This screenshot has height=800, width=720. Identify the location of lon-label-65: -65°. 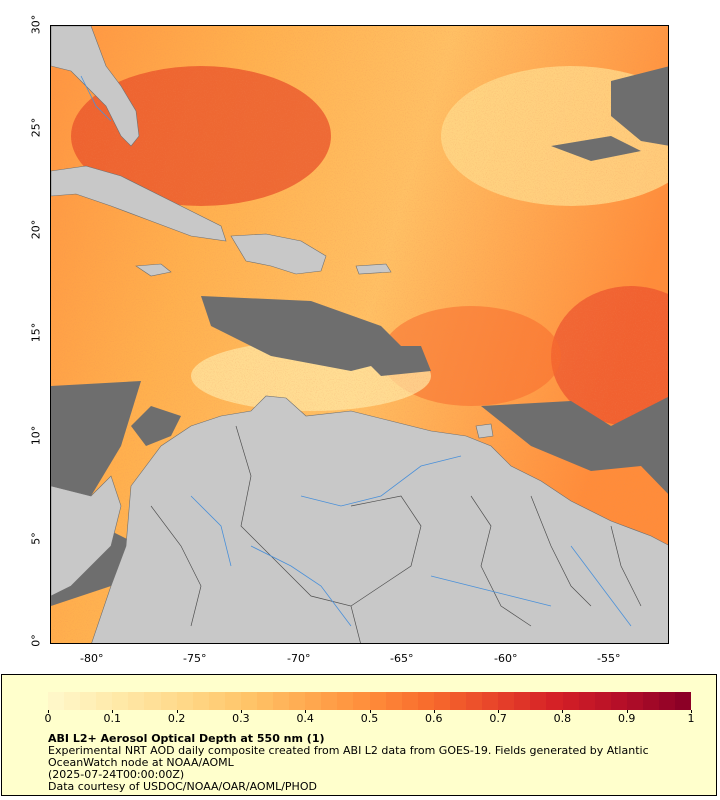
(402, 658).